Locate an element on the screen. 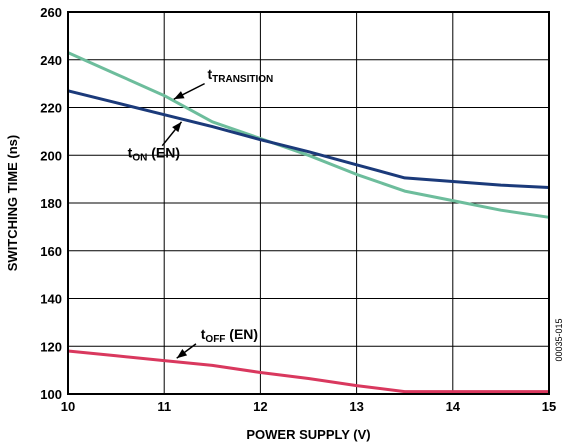 The image size is (566, 444). y-tick-label: 160 is located at coordinates (51, 251).